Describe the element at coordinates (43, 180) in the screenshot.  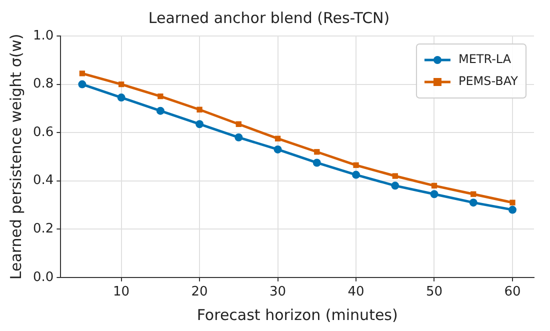
I see `y-tick-label: 0.4` at that location.